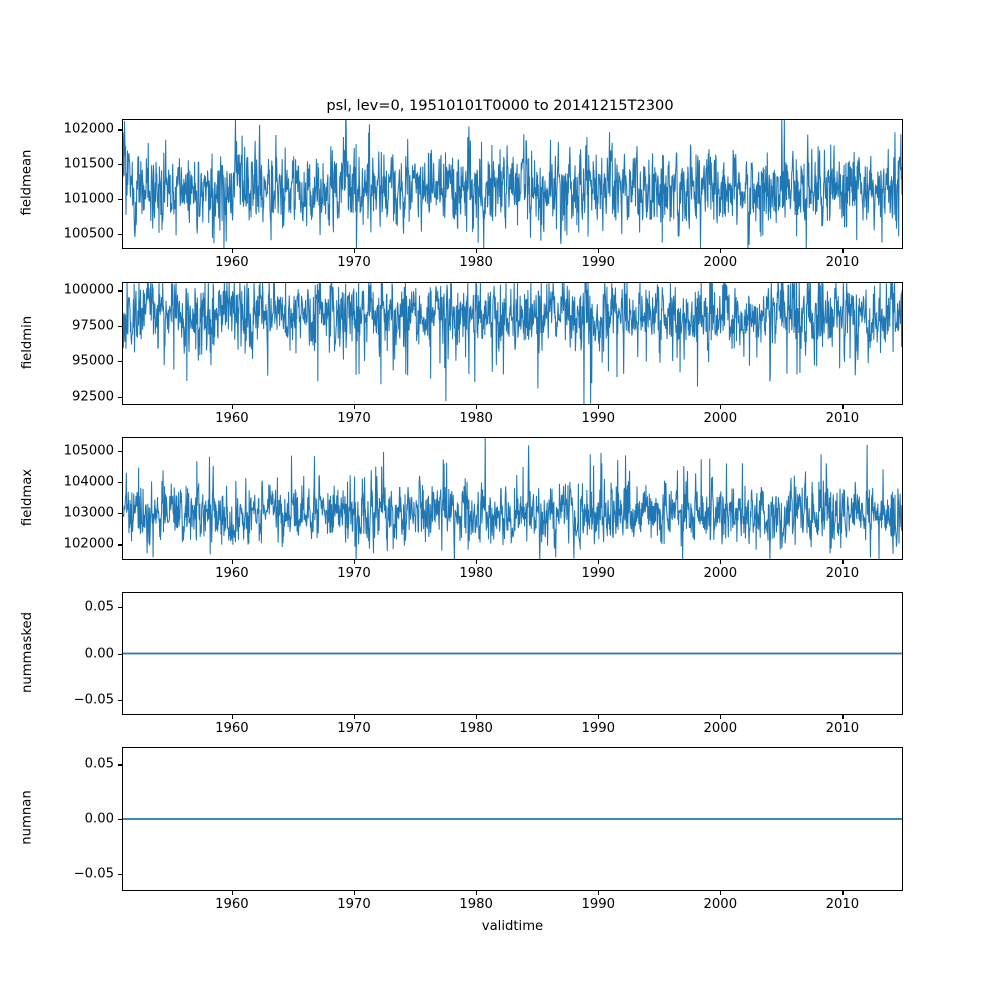 The width and height of the screenshot is (1000, 1000). I want to click on y-tick-label: 92500, so click(93, 397).